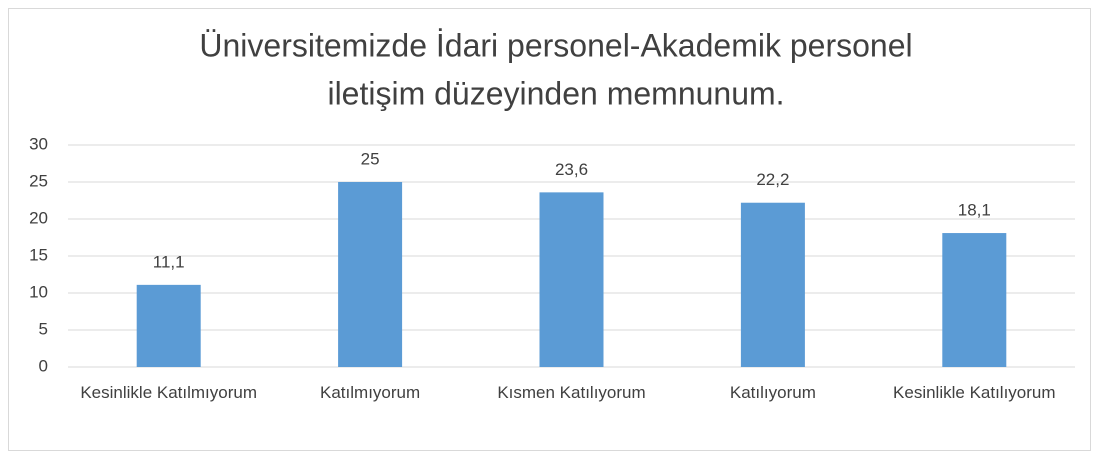  What do you see at coordinates (974, 392) in the screenshot?
I see `x-tick-label: Kesinlikle Katılıyorum` at bounding box center [974, 392].